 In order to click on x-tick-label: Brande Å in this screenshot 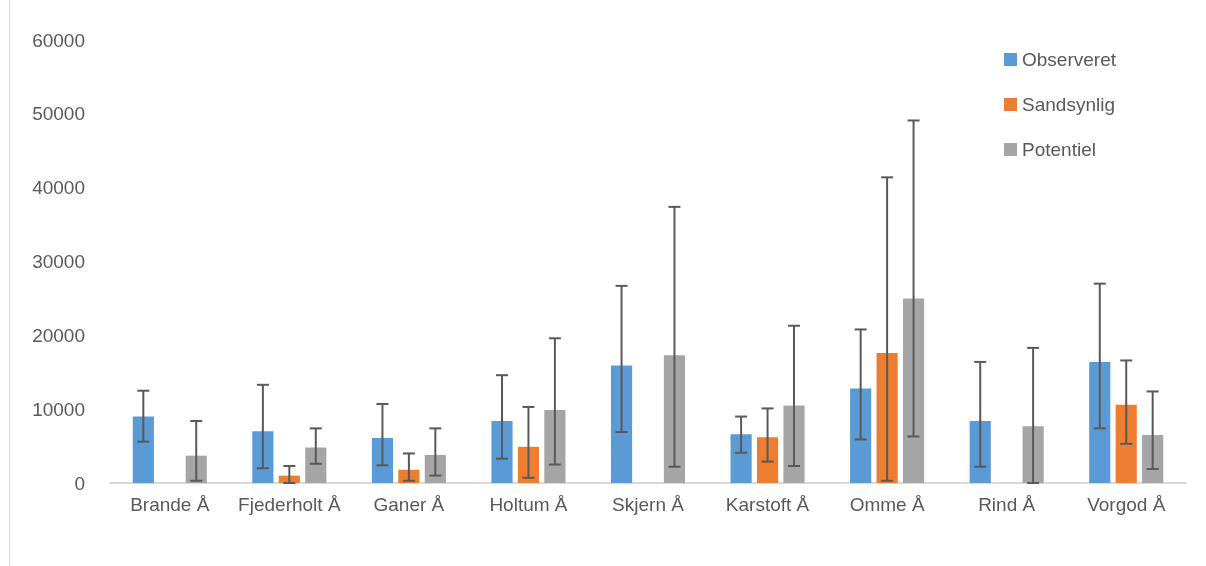, I will do `click(170, 504)`.